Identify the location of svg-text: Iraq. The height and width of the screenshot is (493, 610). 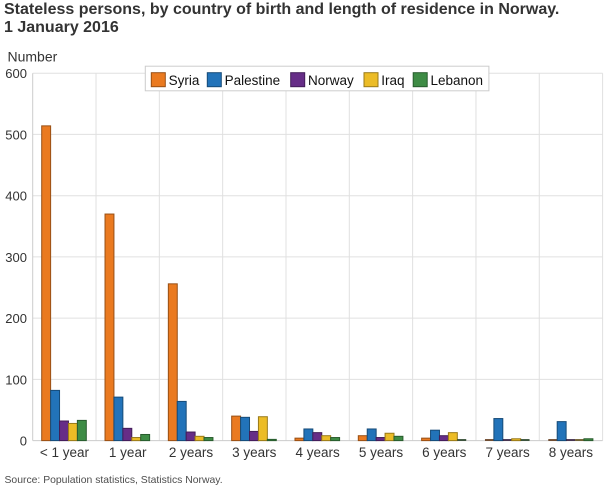
(392, 80).